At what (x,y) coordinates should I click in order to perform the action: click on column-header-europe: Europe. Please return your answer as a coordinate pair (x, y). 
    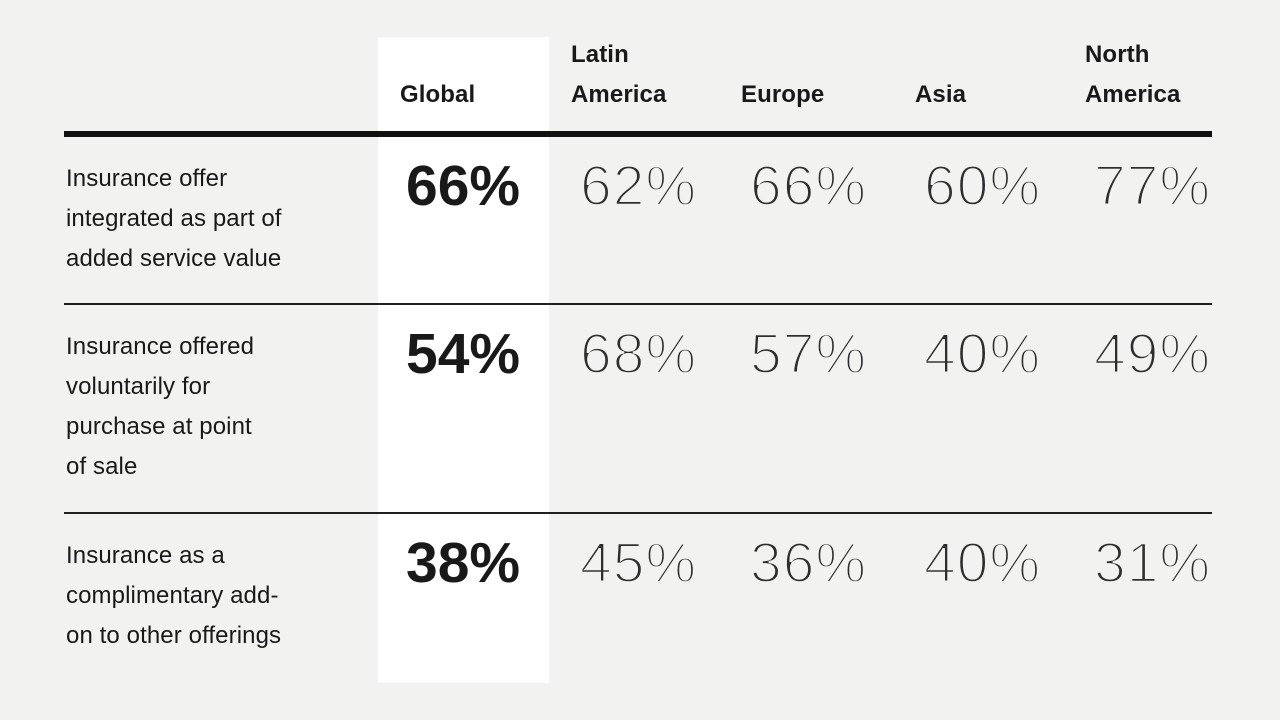
    Looking at the image, I should click on (783, 94).